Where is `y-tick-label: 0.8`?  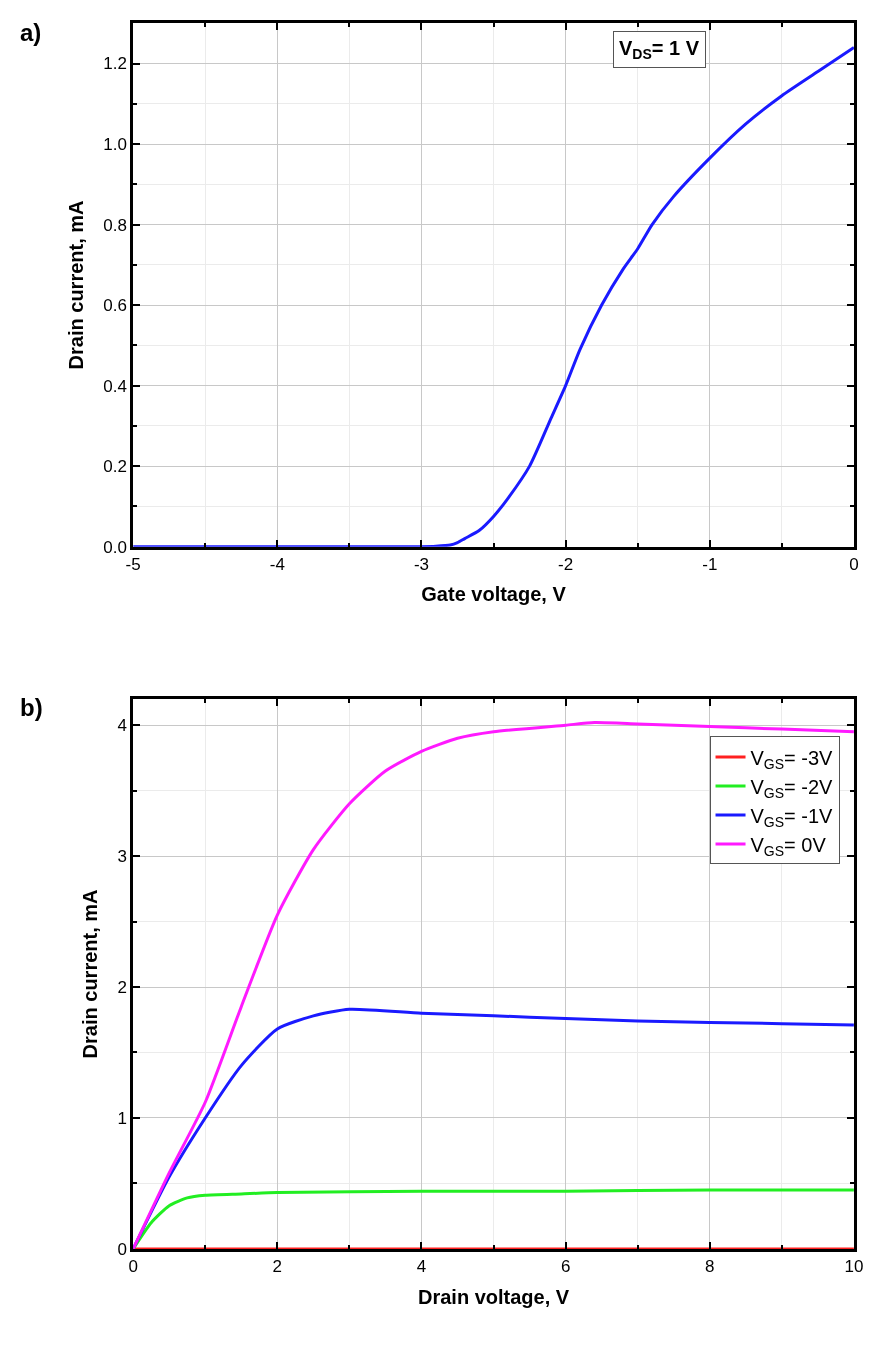
y-tick-label: 0.8 is located at coordinates (115, 225).